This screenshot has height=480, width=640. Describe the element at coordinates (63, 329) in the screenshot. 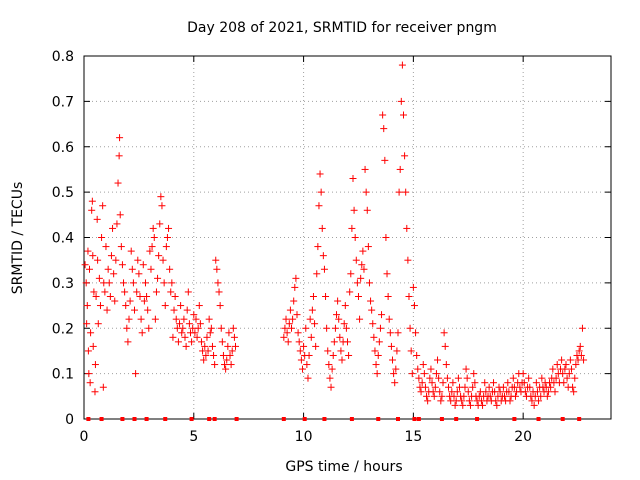

I see `y-tick-label: 0.2` at that location.